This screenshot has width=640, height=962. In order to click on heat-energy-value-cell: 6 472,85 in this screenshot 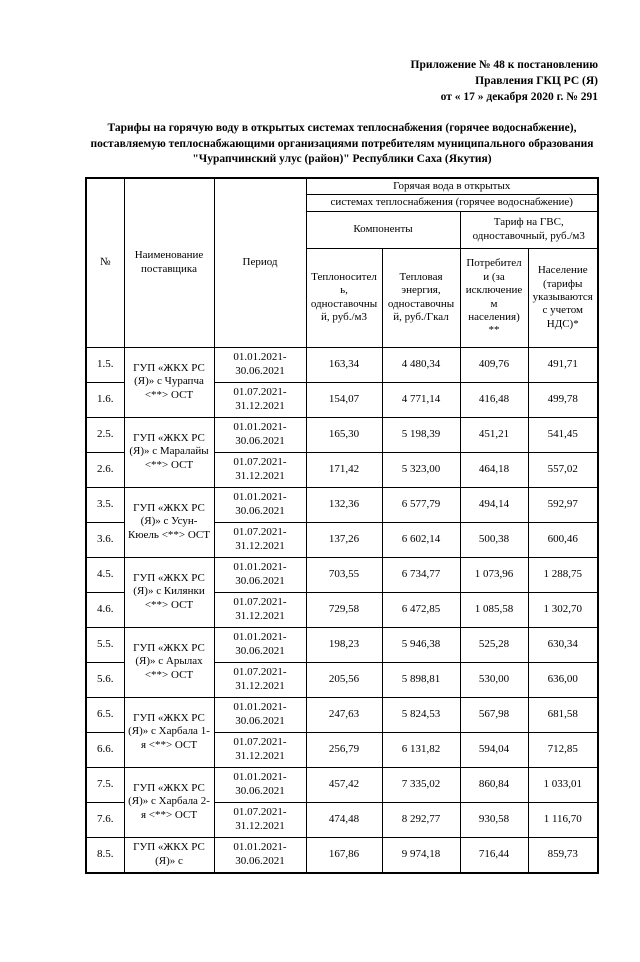, I will do `click(421, 609)`.